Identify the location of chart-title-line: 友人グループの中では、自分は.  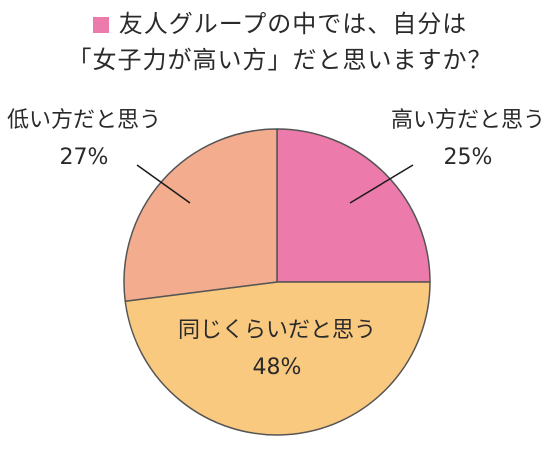
(280, 24).